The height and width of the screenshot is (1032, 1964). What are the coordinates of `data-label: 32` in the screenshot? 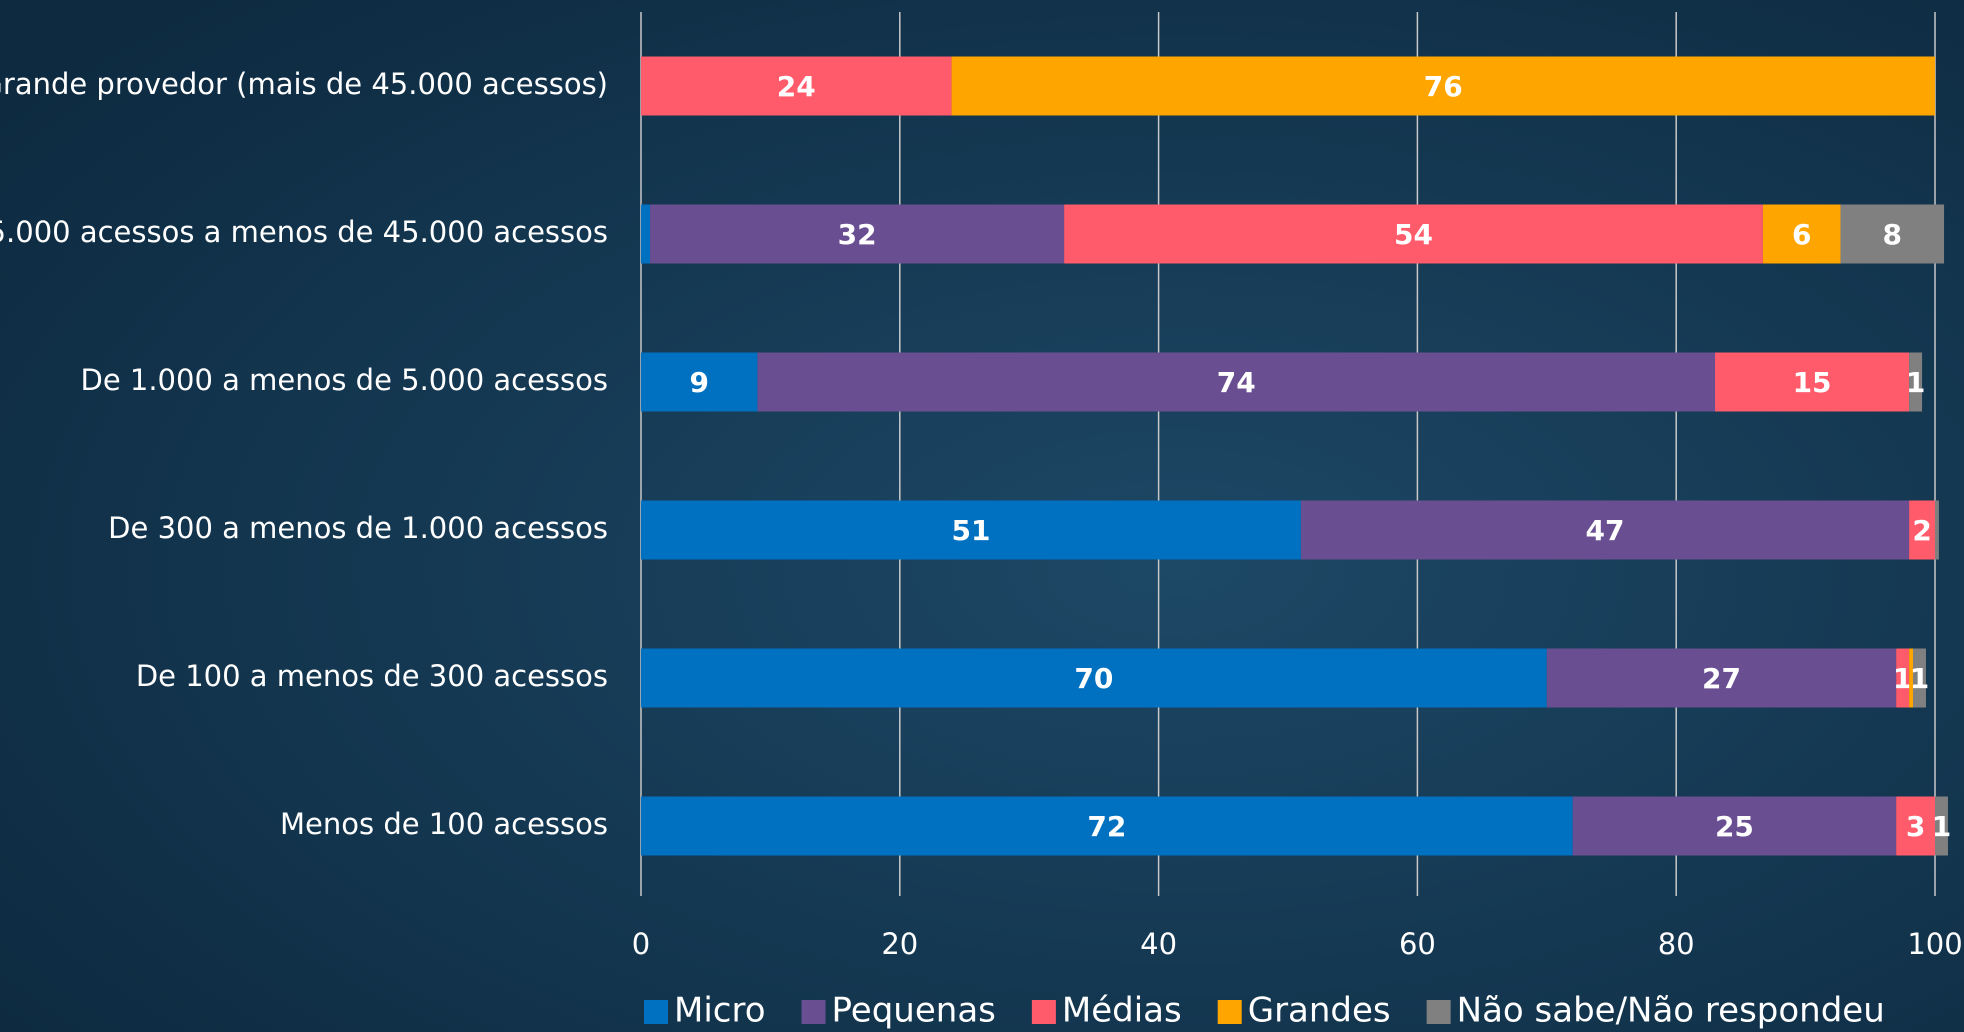 It's located at (857, 234).